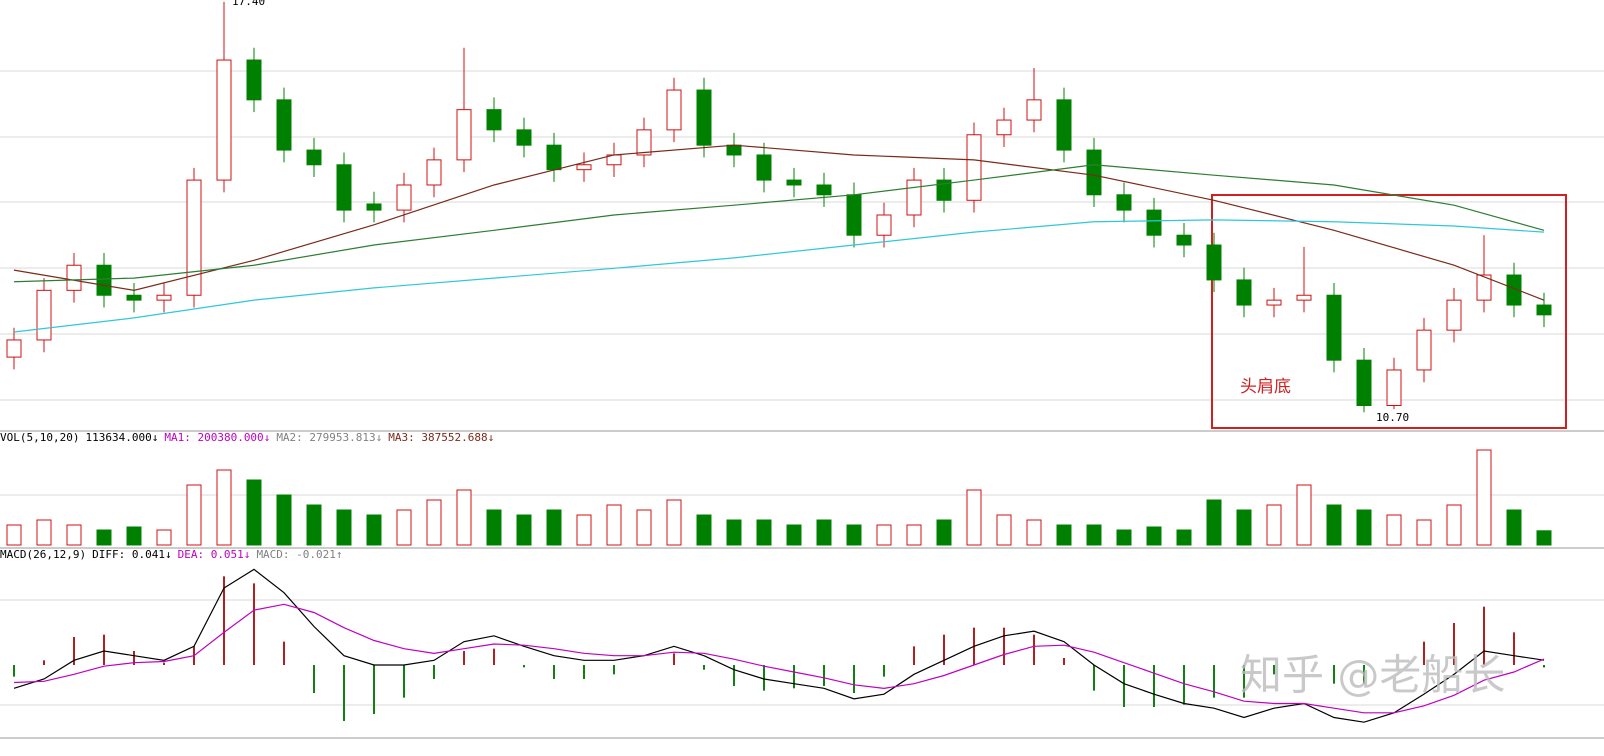 The image size is (1604, 756). Describe the element at coordinates (248, 4) in the screenshot. I see `high-label: 17.40` at that location.